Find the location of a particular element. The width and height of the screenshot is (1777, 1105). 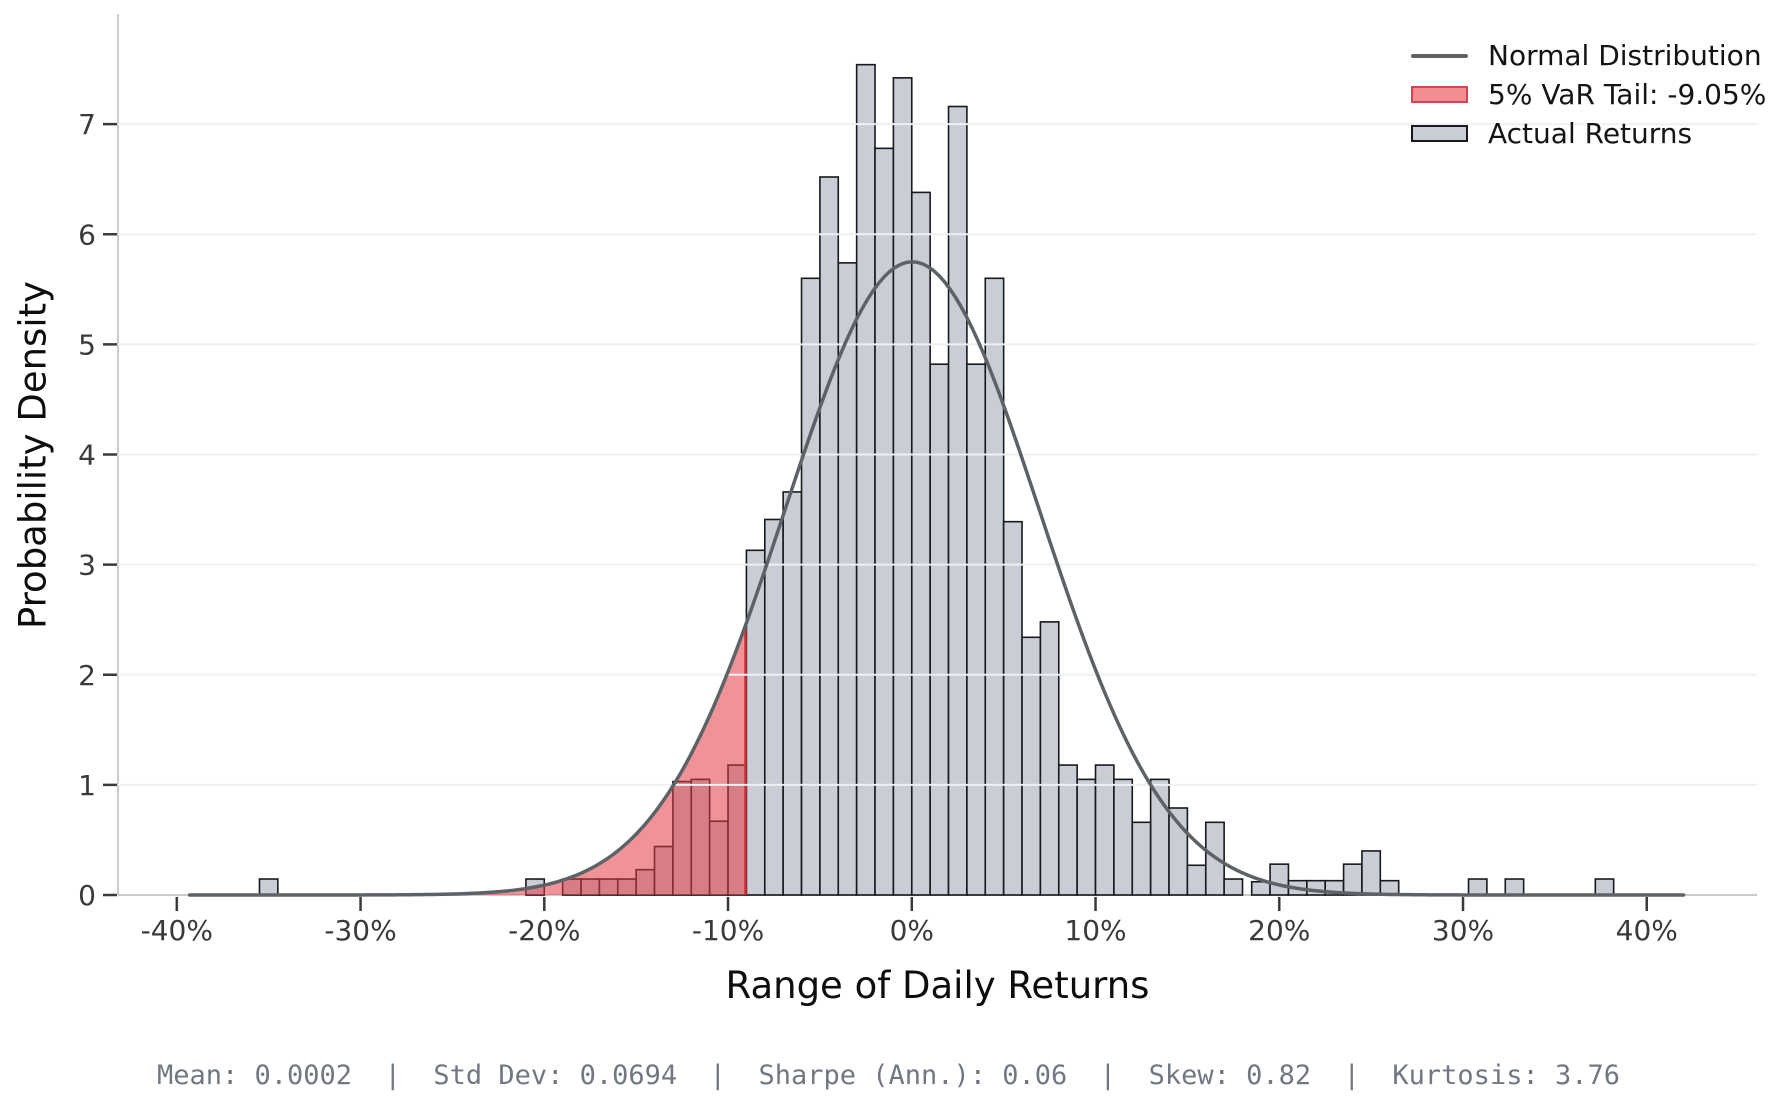

var-tail-region is located at coordinates (468, 760).